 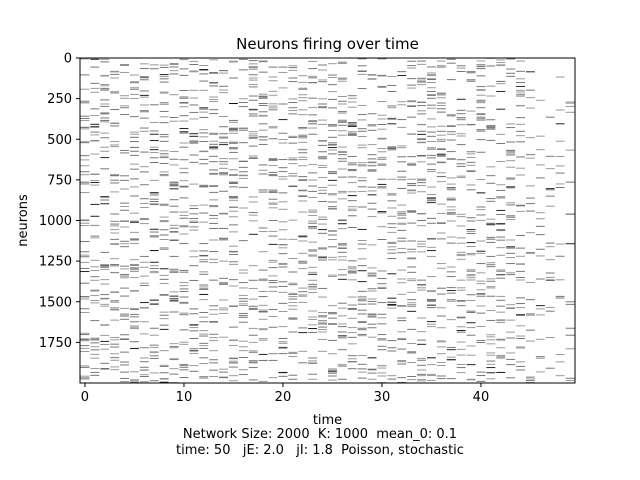 I want to click on y-tick-label: 1250, so click(x=55, y=262).